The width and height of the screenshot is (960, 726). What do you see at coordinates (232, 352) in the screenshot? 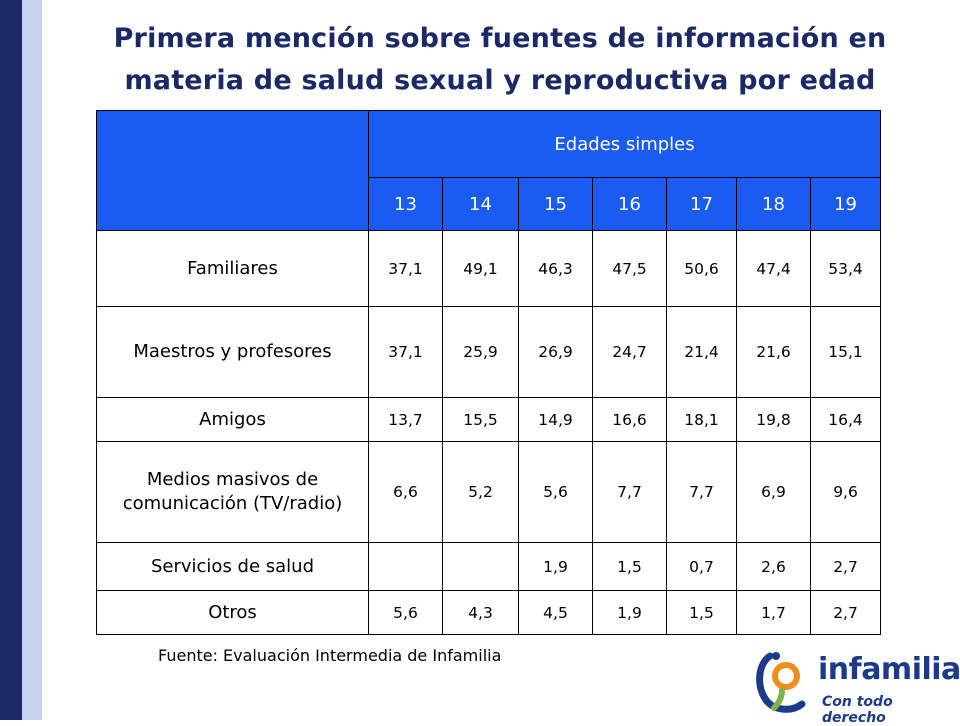
I see `row-label: Maestros y profesores` at bounding box center [232, 352].